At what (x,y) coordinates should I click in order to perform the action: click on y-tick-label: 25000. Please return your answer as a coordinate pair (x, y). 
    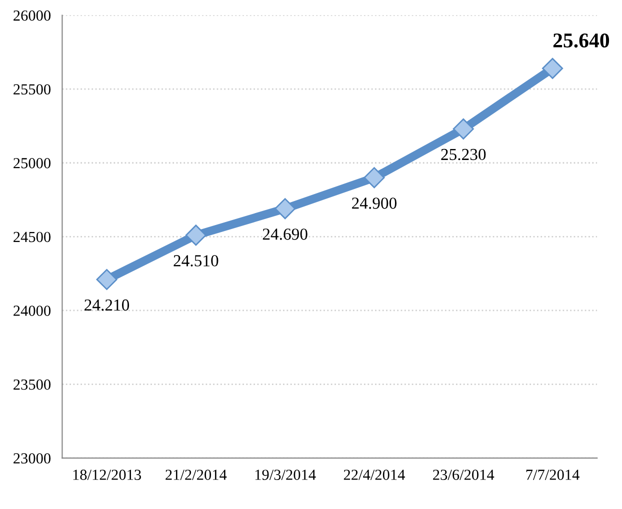
    Looking at the image, I should click on (32, 163).